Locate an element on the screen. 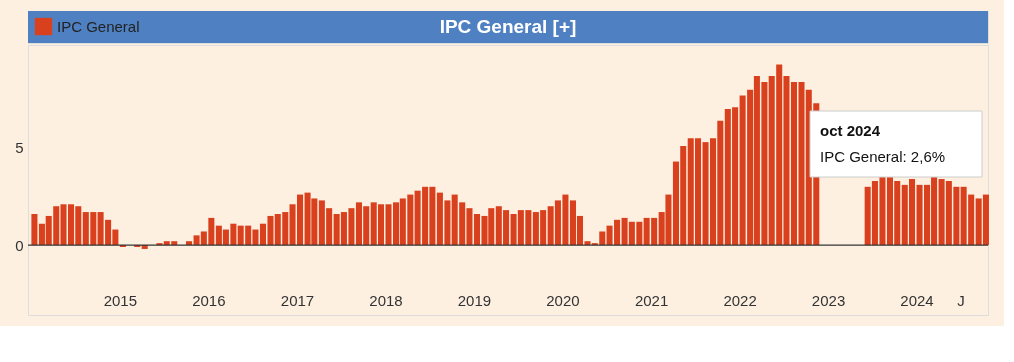  x-tick-label: 2024 is located at coordinates (917, 300).